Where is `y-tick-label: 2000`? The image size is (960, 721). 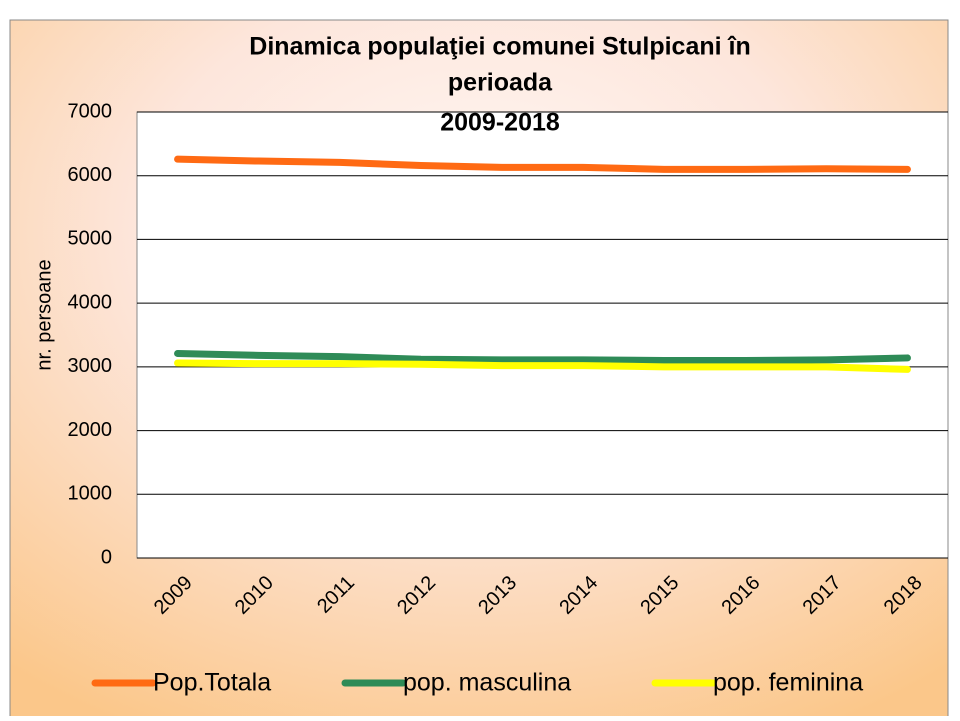 y-tick-label: 2000 is located at coordinates (90, 430).